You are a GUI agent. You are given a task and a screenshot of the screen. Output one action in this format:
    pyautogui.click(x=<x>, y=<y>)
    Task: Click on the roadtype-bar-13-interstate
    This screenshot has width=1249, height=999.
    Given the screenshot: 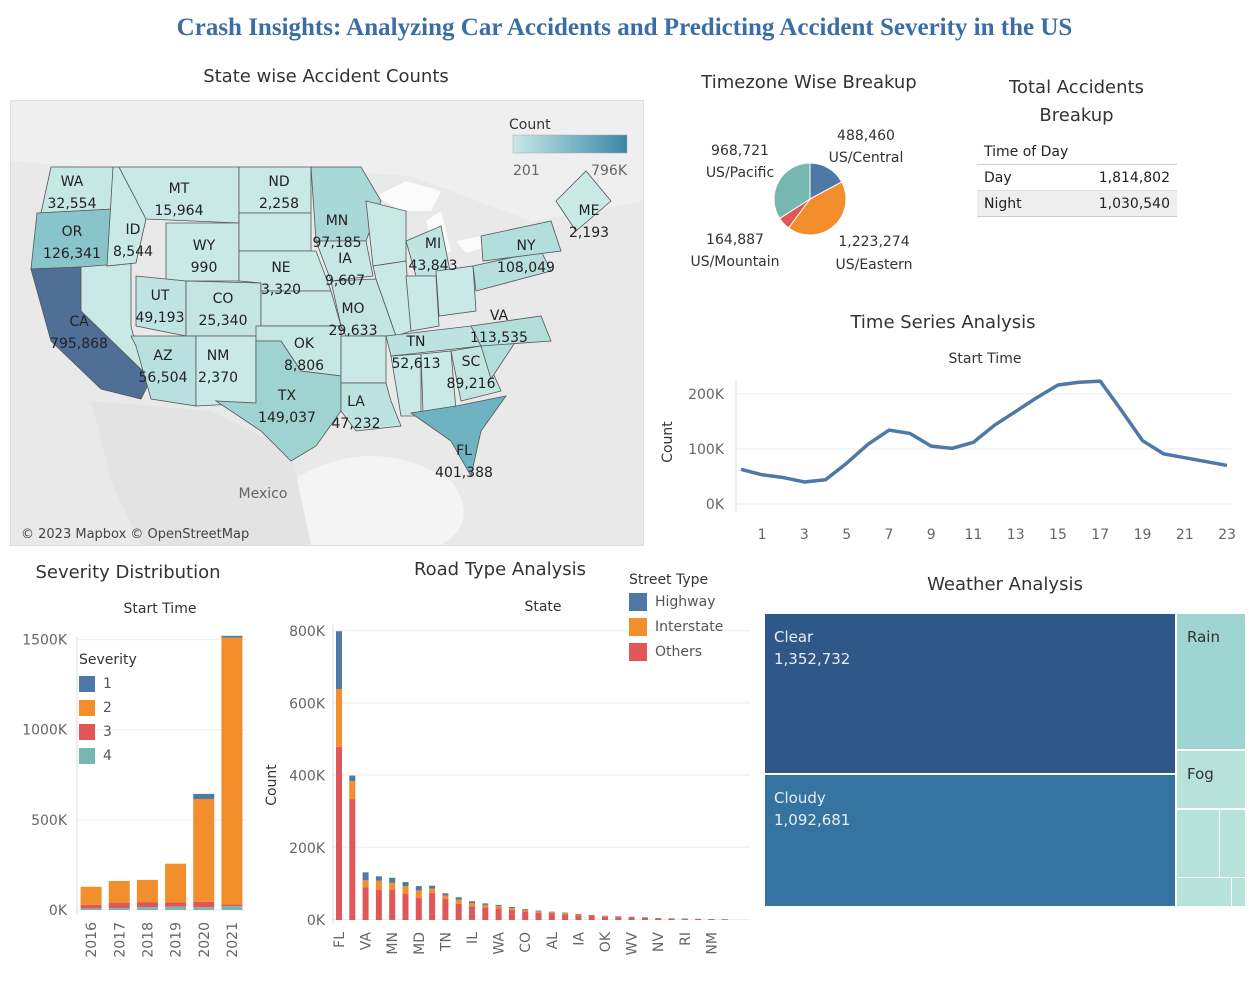 What is the action you would take?
    pyautogui.click(x=511, y=909)
    